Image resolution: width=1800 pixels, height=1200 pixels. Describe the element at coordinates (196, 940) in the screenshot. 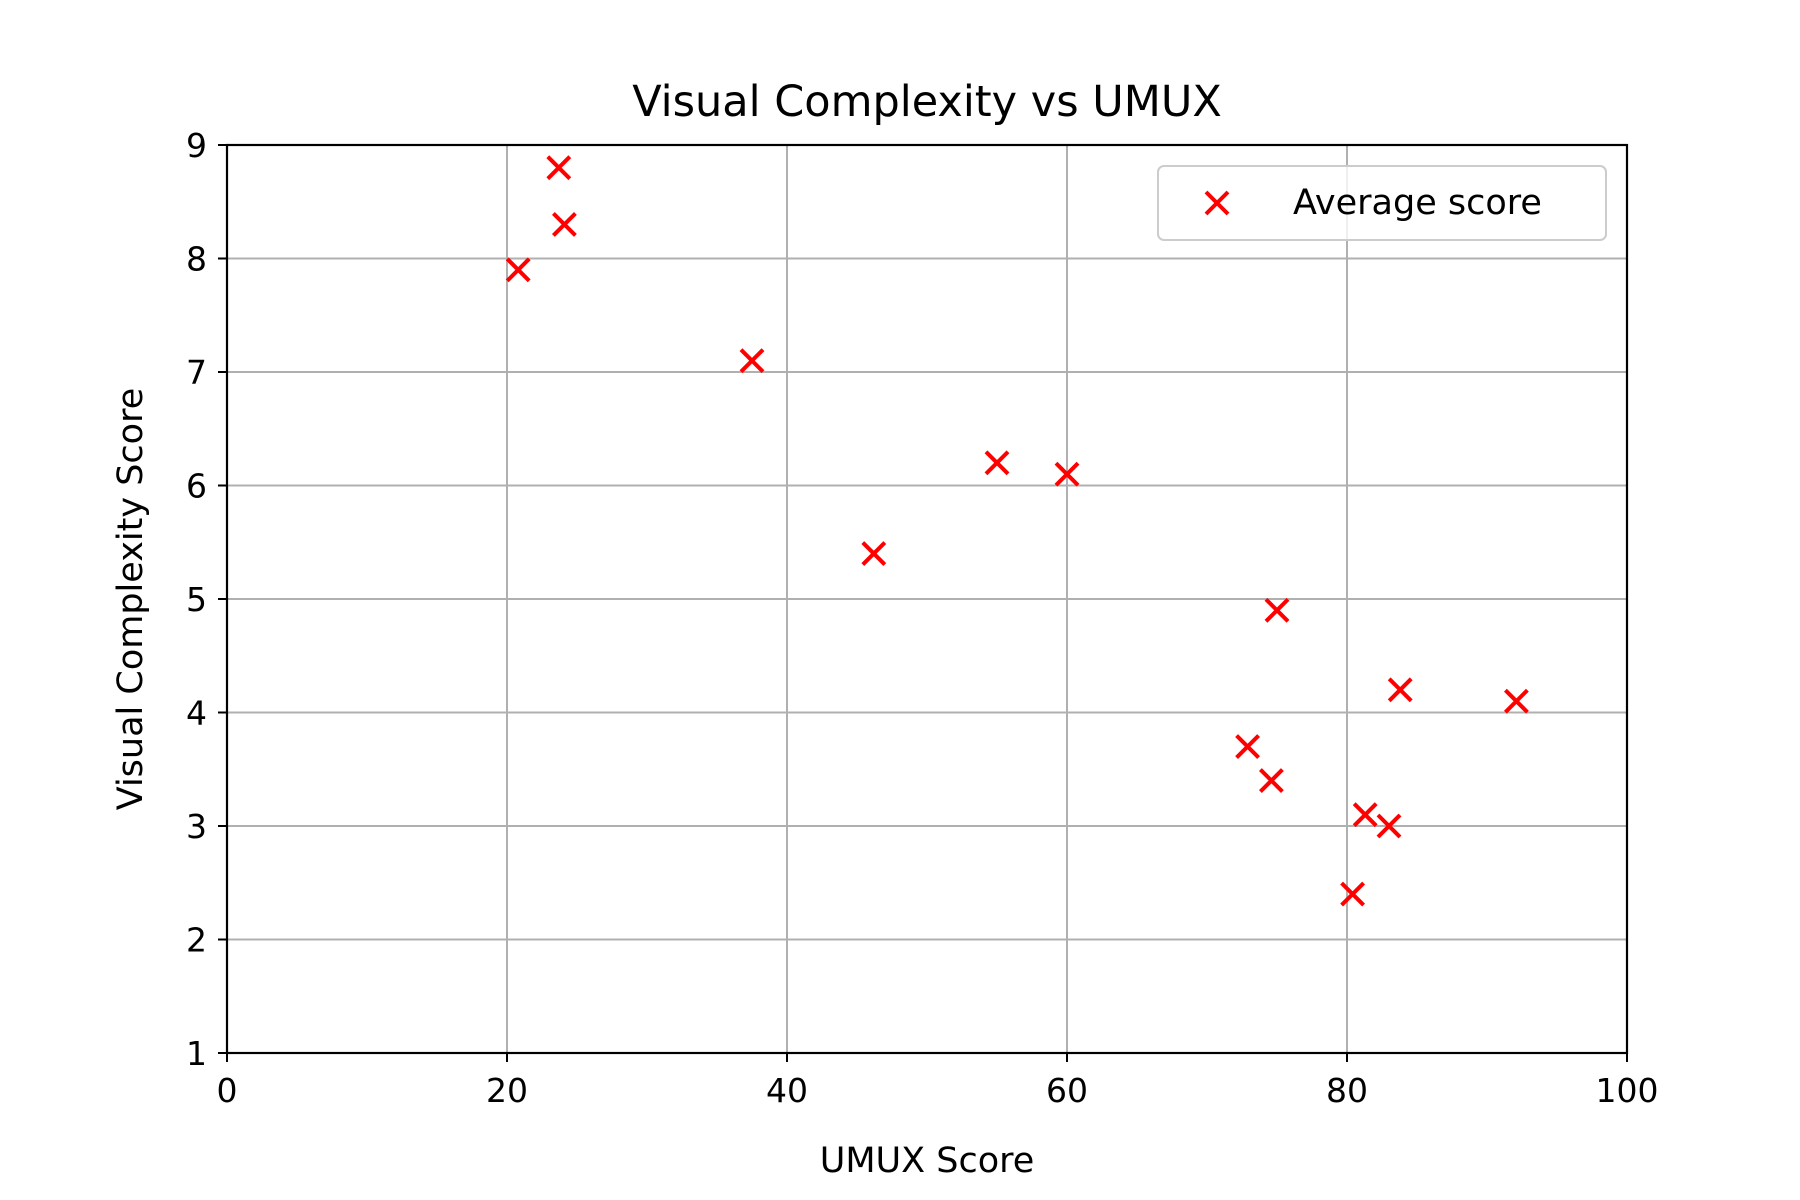

I see `y-tick-label: 2` at that location.